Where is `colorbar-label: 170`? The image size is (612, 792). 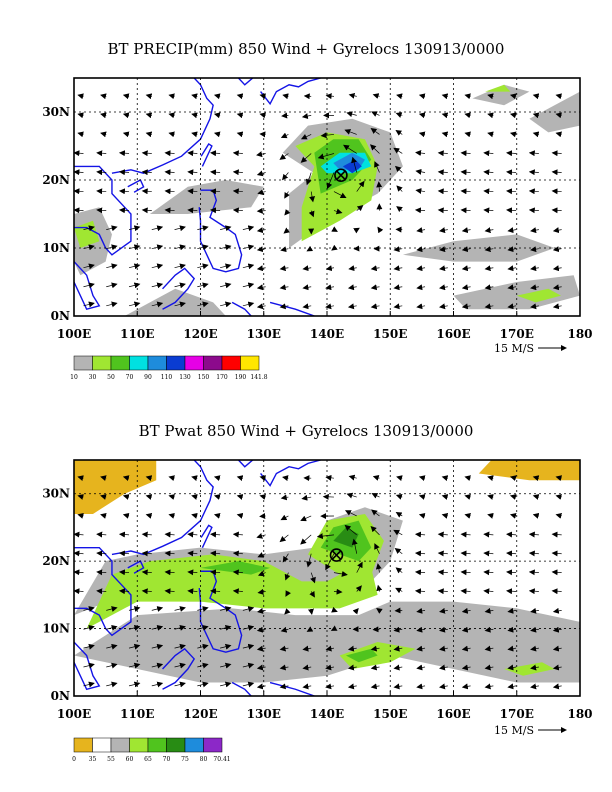 colorbar-label: 170 is located at coordinates (222, 377).